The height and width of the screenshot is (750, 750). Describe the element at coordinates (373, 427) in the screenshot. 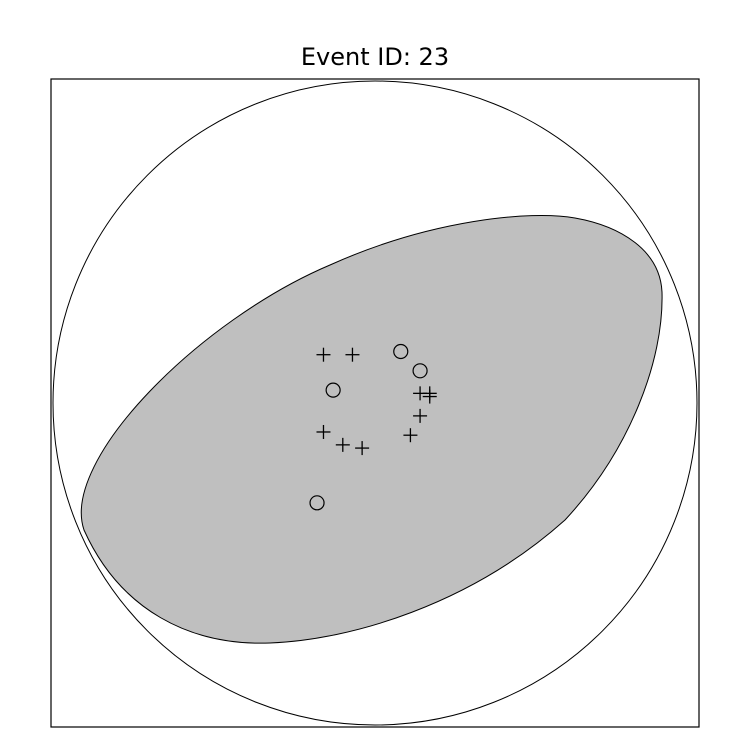

I see `polarity-marks` at that location.